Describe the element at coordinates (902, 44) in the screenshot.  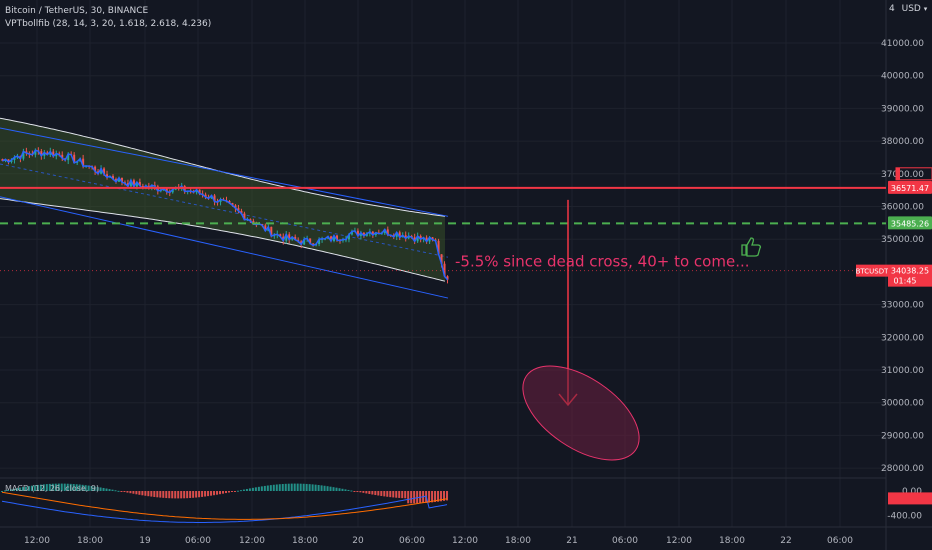
I see `price-label: 41000.00` at that location.